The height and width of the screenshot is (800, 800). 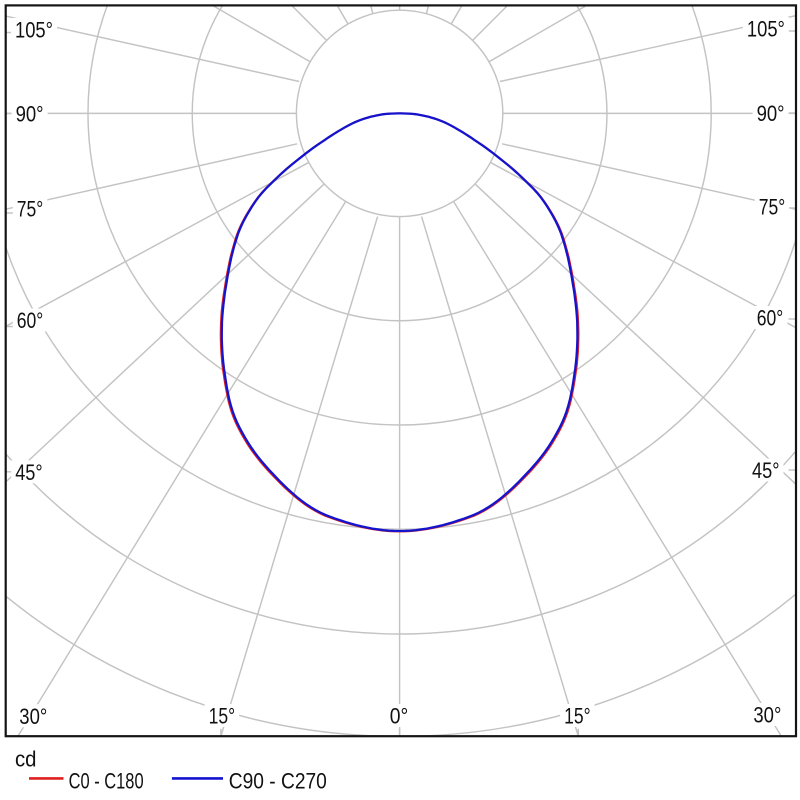 What do you see at coordinates (278, 781) in the screenshot?
I see `svg-text: C90 - C270` at bounding box center [278, 781].